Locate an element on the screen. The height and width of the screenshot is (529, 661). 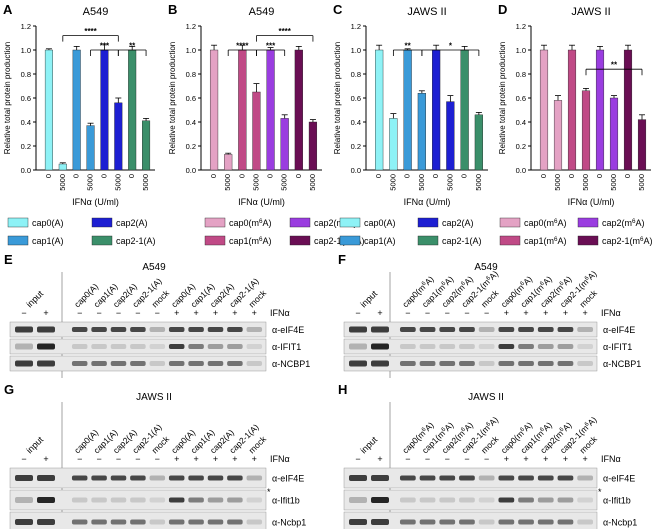
chart-title: A549 is located at coordinates (262, 12).